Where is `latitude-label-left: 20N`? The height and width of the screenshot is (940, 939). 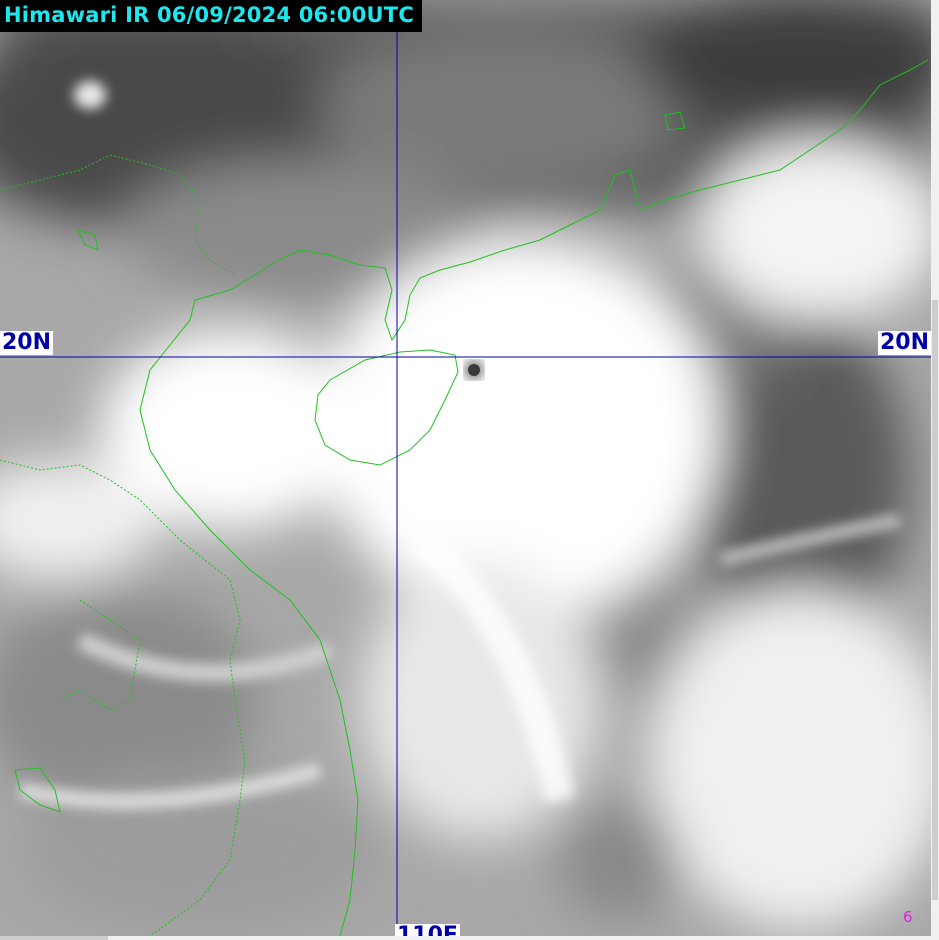 latitude-label-left: 20N is located at coordinates (27, 342).